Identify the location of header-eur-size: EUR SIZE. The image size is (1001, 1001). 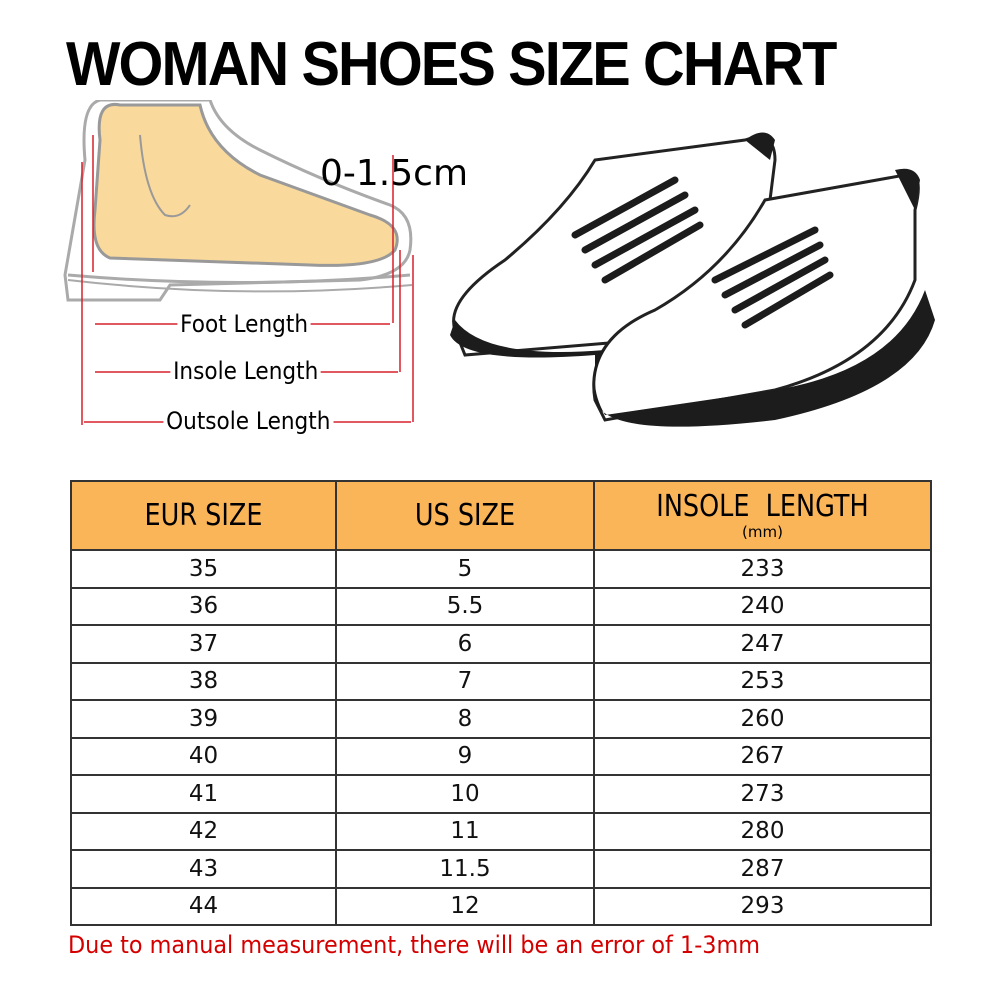
(203, 515).